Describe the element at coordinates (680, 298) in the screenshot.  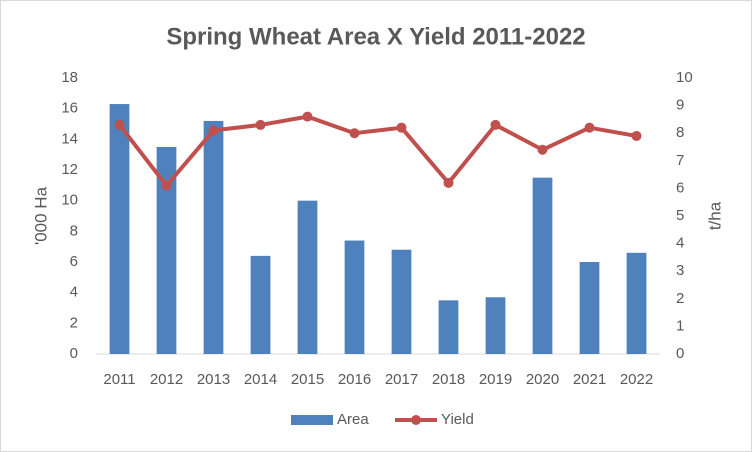
I see `y2-tick-label: 2` at that location.